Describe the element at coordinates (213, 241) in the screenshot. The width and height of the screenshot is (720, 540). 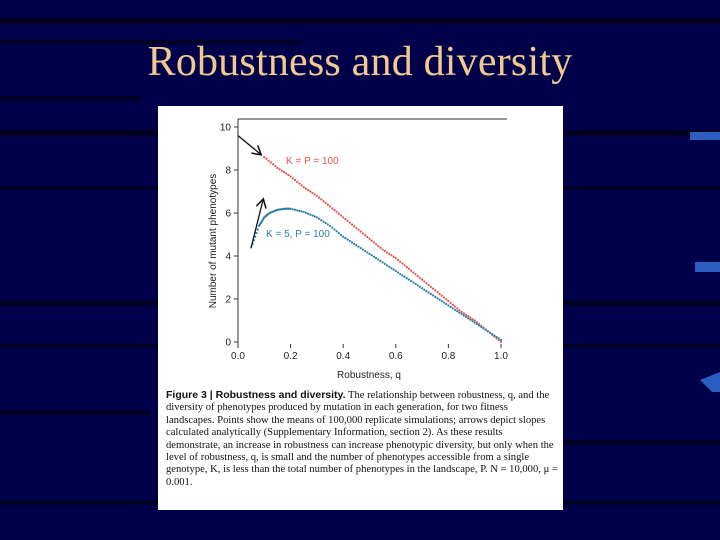
I see `y-axis-label: Number of mutant phenotypes` at that location.